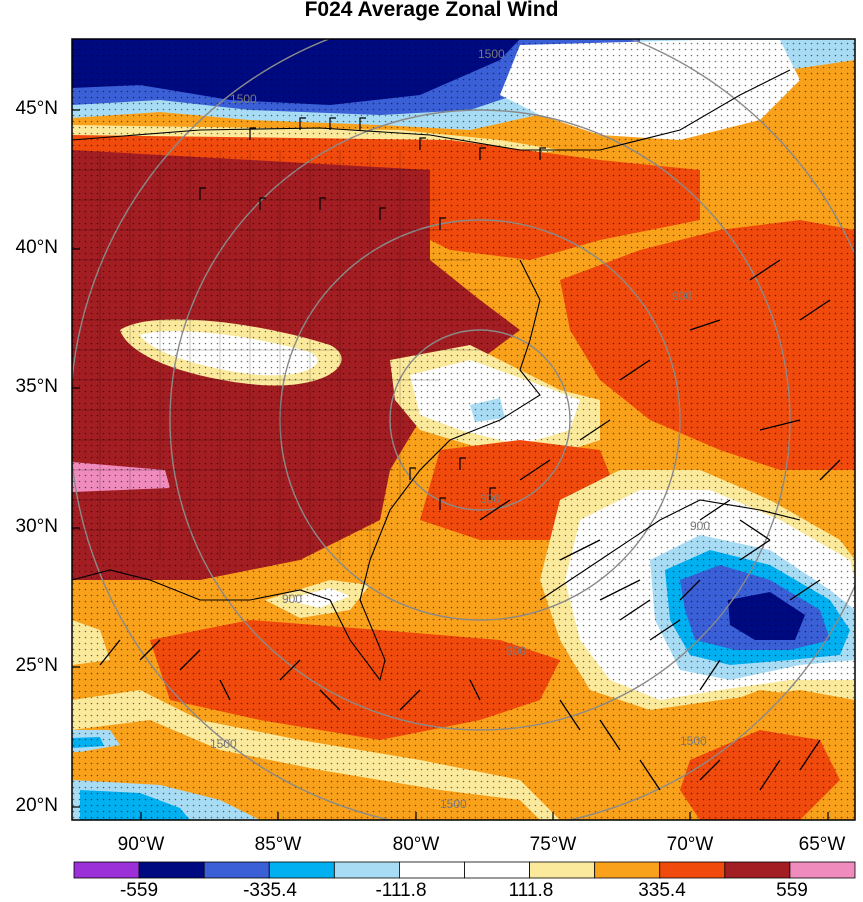 This screenshot has width=863, height=902. I want to click on colorbar-label: 111.8, so click(531, 890).